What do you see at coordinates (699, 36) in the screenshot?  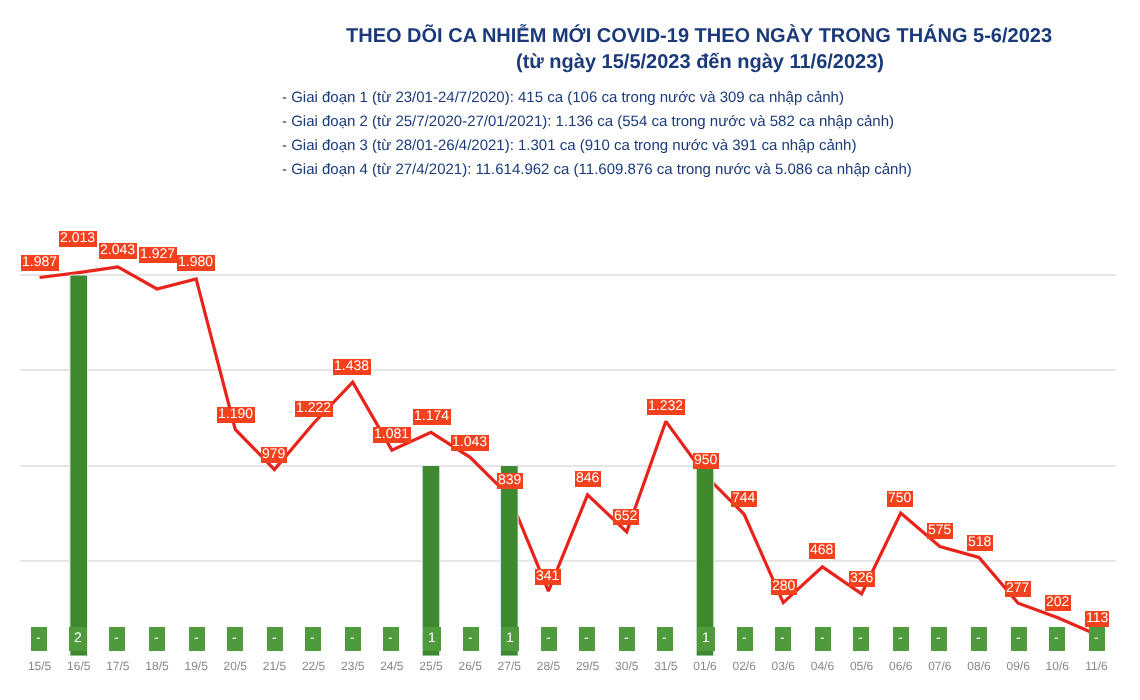 I see `chart-title: THEO DÕI CA NHIỄM MỚI COVID-19 THEO NGÀY TRONG THÁNG 5-6/2023` at bounding box center [699, 36].